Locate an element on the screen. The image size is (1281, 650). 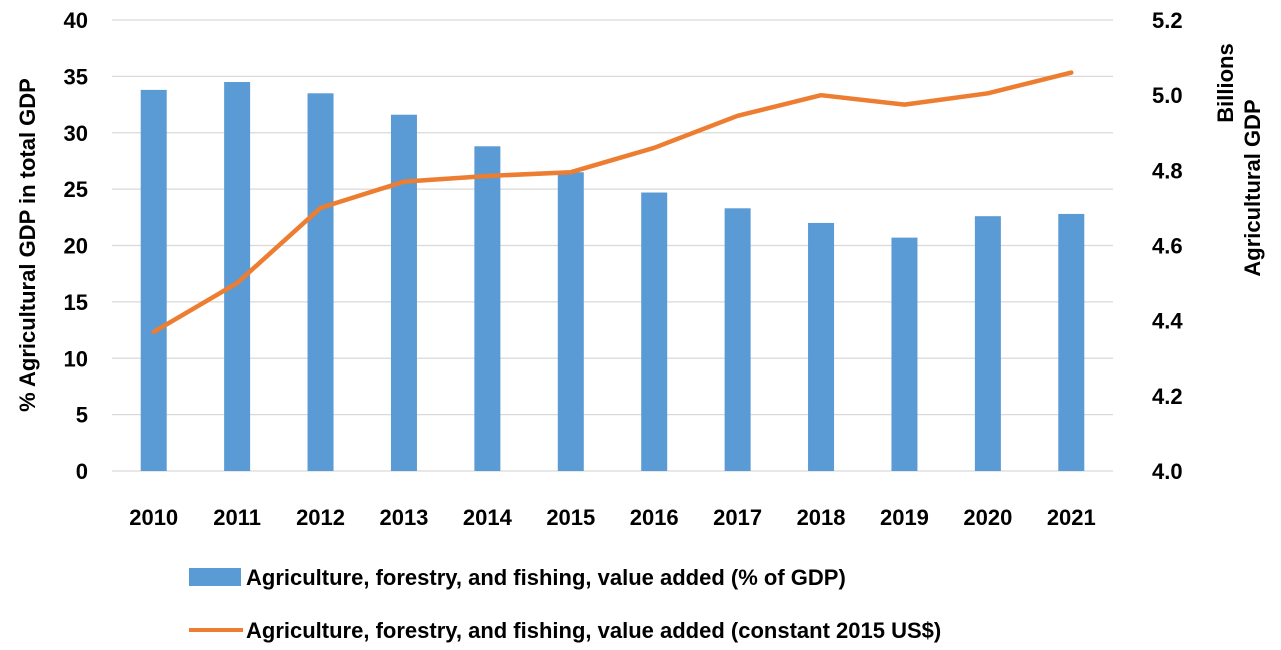
left-tick-label: 20 is located at coordinates (76, 246).